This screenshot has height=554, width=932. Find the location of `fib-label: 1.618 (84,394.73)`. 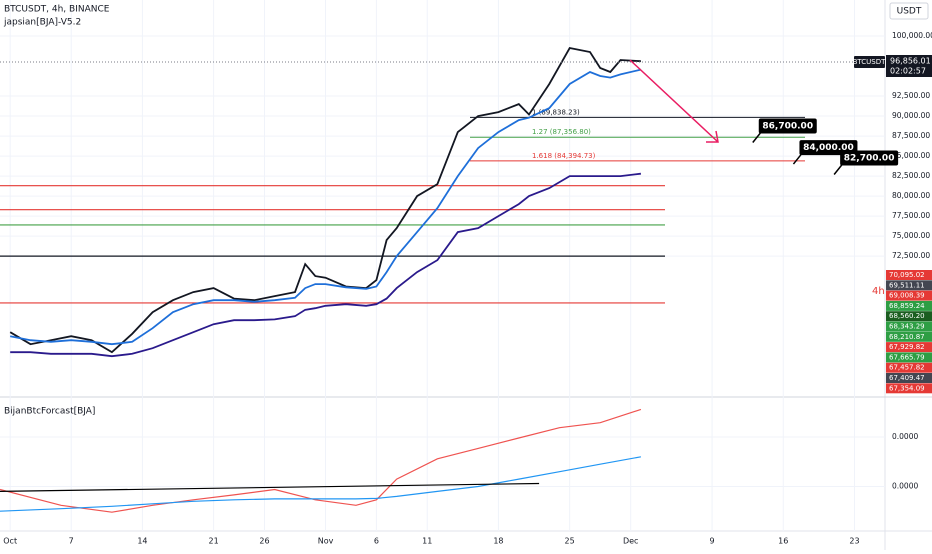

fib-label: 1.618 (84,394.73) is located at coordinates (564, 156).